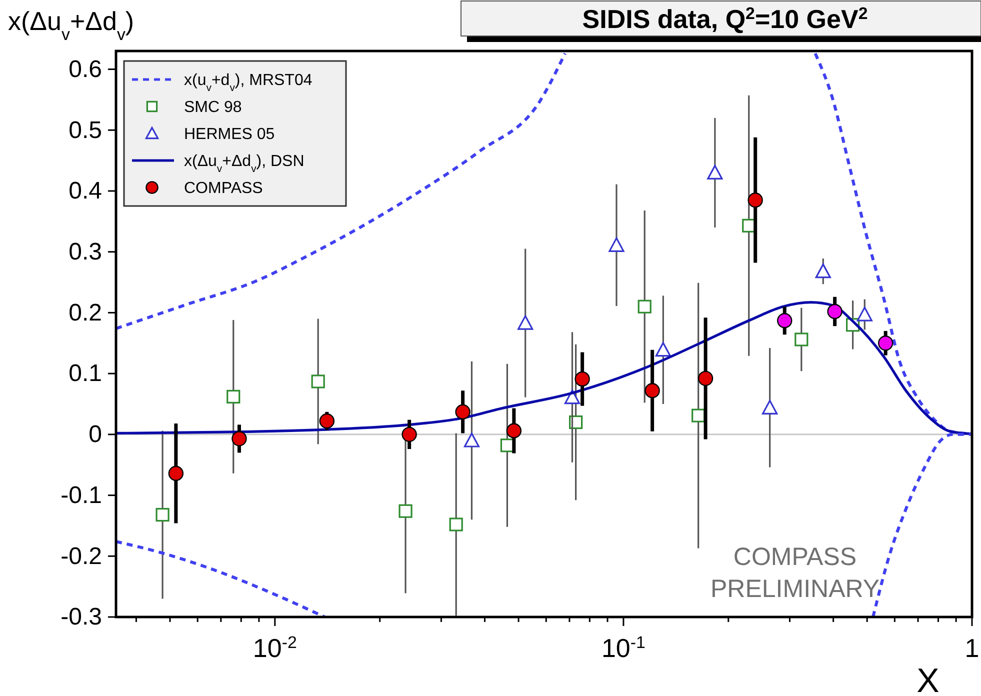 The width and height of the screenshot is (981, 696). What do you see at coordinates (928, 679) in the screenshot?
I see `x-axis-title: X` at bounding box center [928, 679].